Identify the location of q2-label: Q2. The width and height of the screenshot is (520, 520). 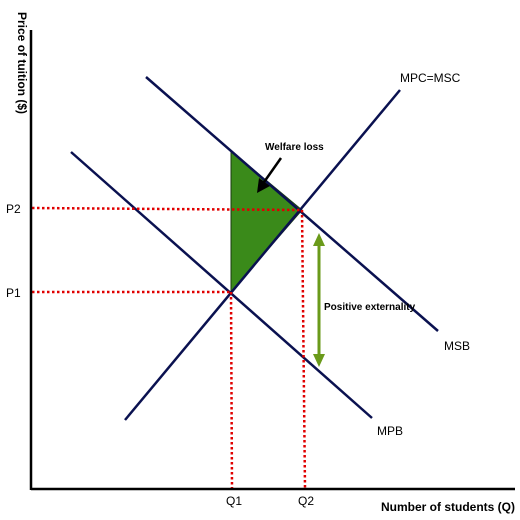
(306, 501).